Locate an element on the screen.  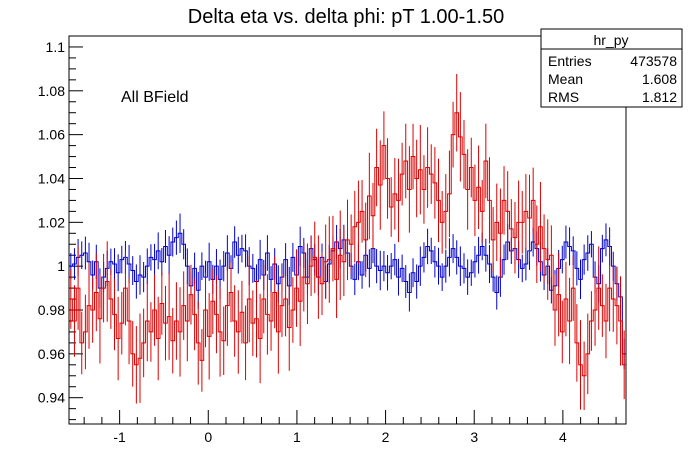
y-tick-label: 1.1 is located at coordinates (56, 47).